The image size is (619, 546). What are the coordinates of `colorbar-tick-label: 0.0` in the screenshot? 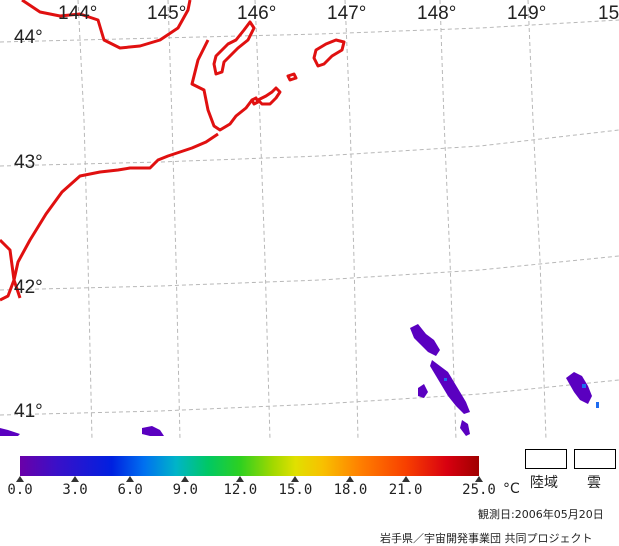 It's located at (20, 490).